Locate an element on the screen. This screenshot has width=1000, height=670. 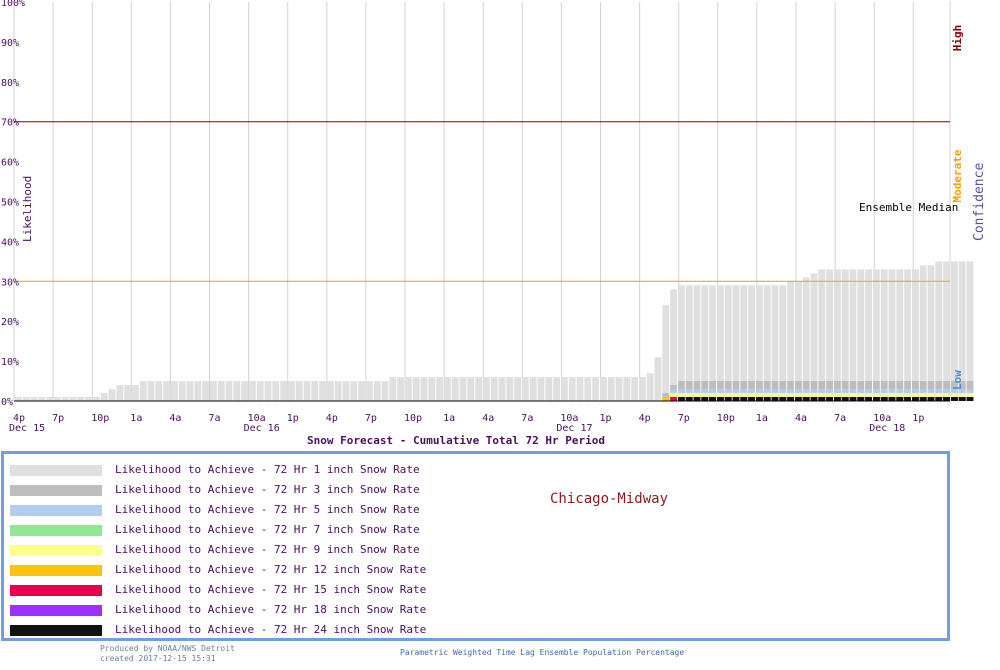
y-axis-ticks: 0% 10% 20% 30% 40% 50% 60% 70% 80% 90% 100% is located at coordinates (13, 204).